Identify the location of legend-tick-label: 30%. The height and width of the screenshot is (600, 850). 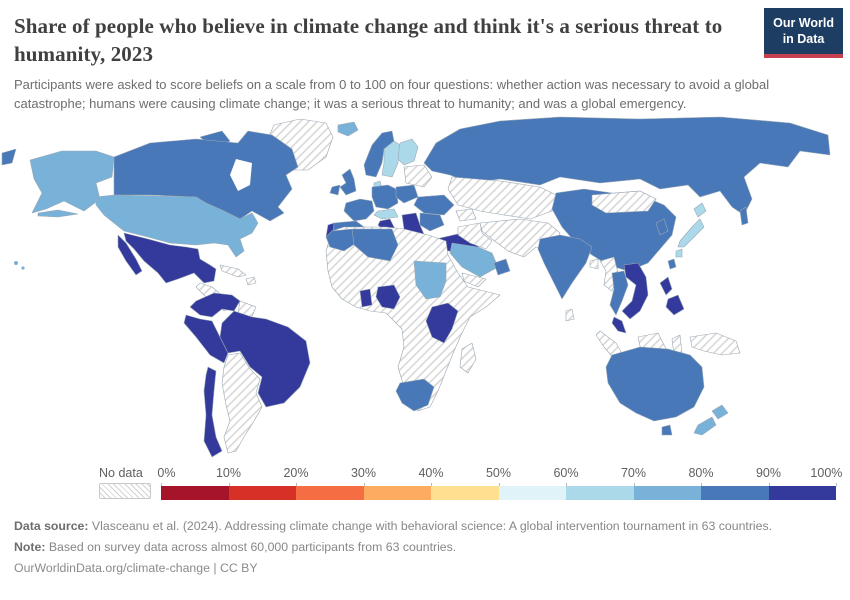
(363, 473).